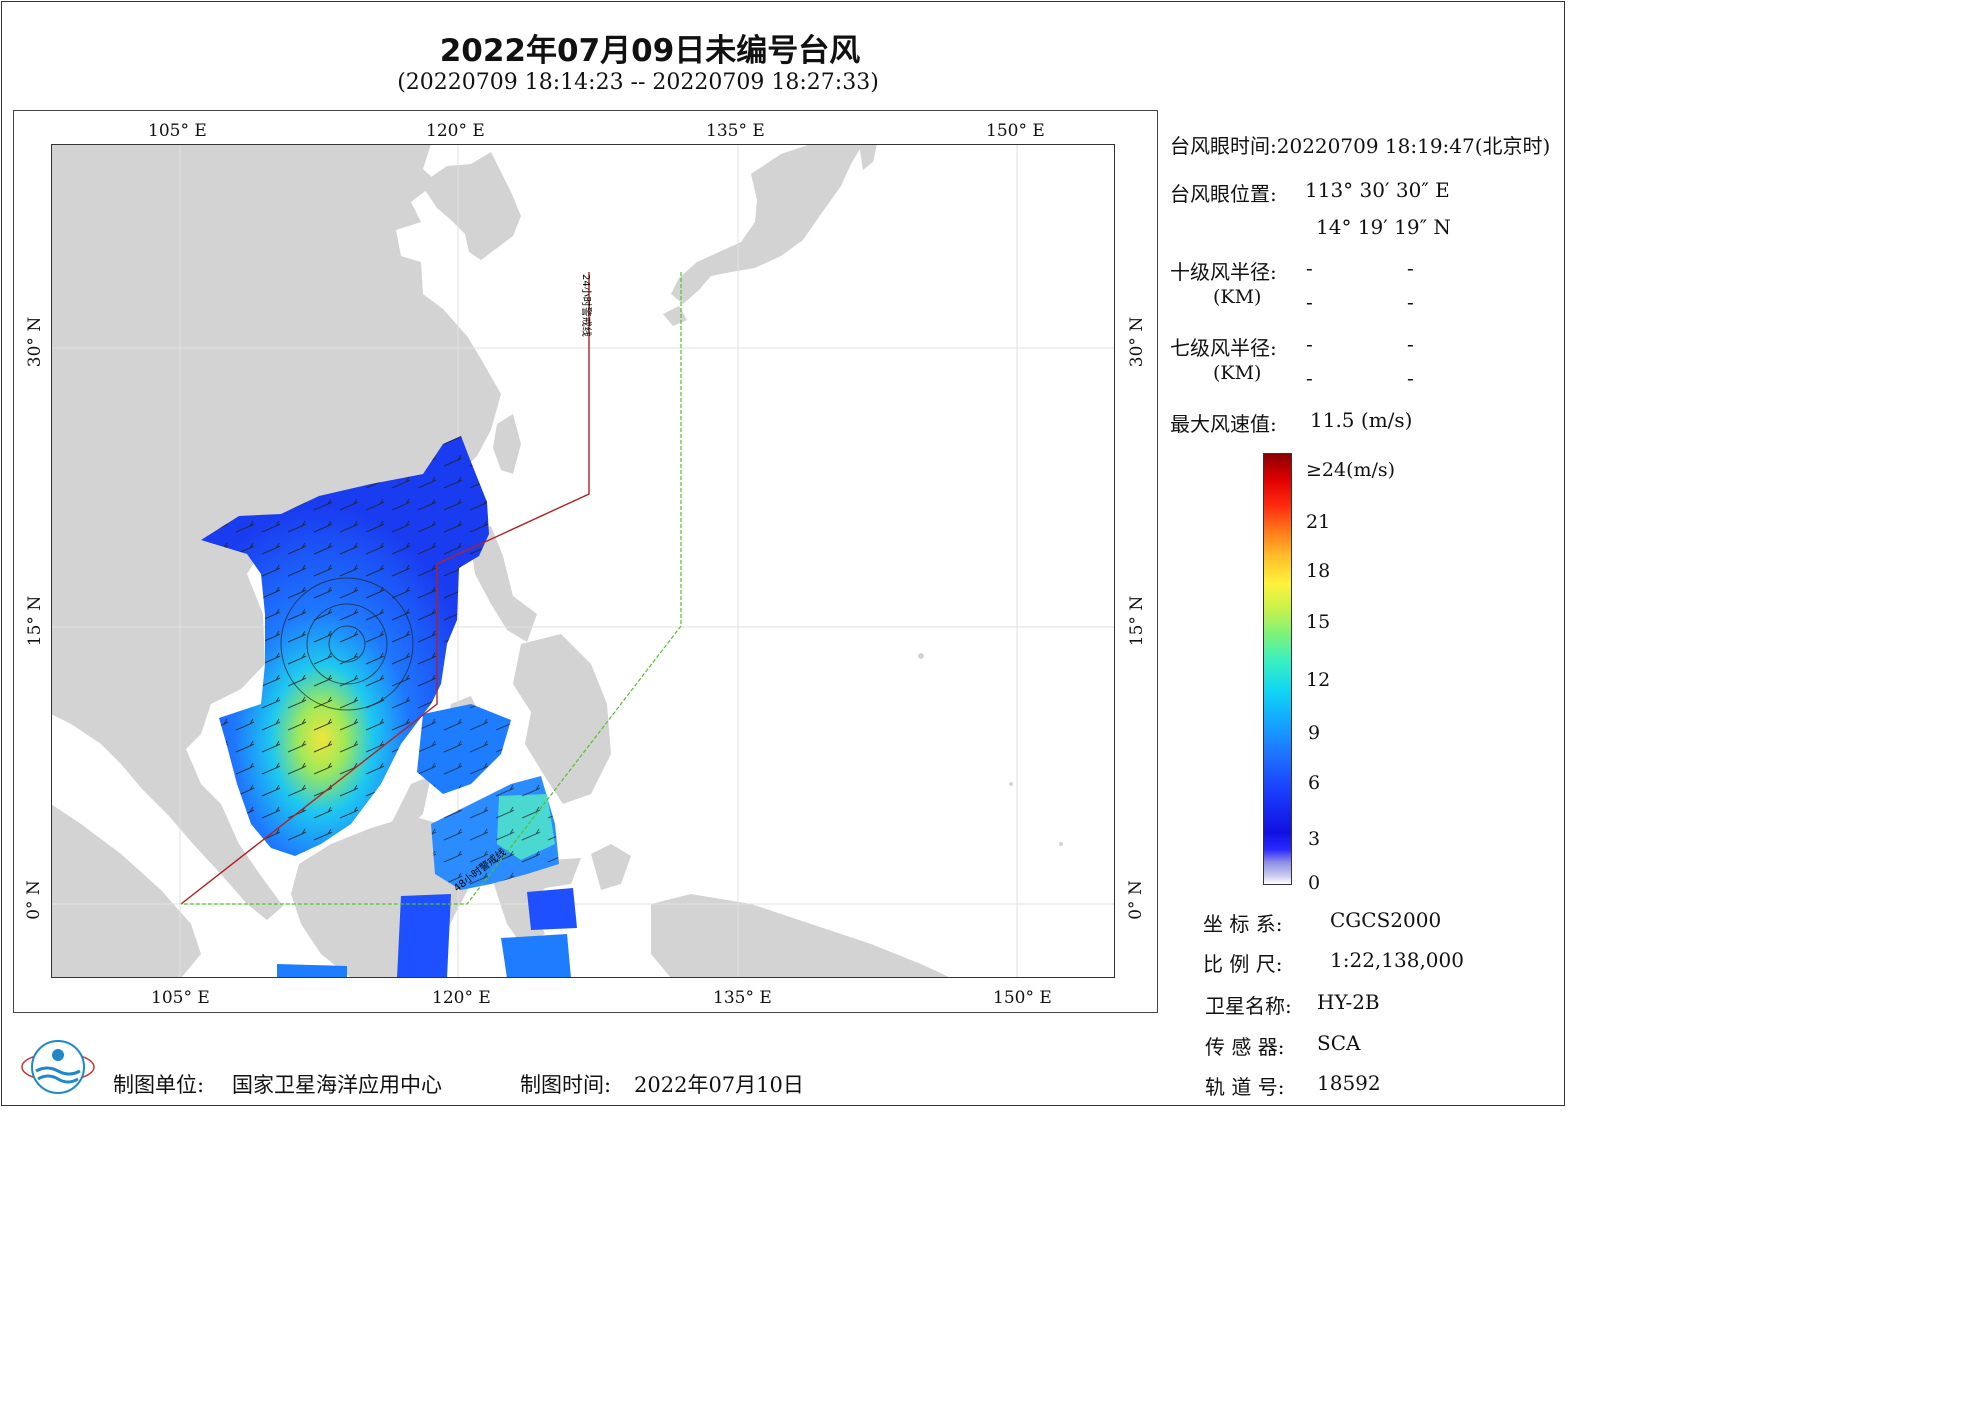  What do you see at coordinates (1277, 669) in the screenshot?
I see `wind-speed-colorbar` at bounding box center [1277, 669].